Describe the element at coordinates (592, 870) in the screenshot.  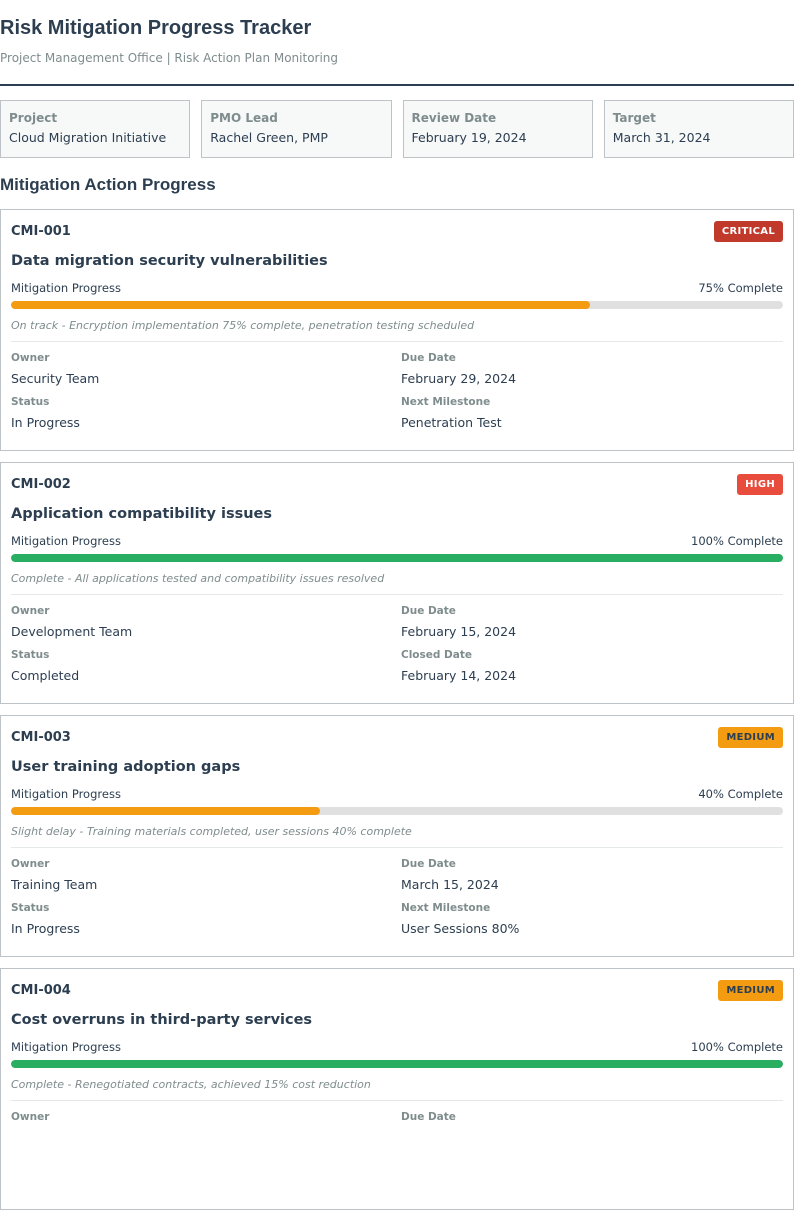
I see `field: Due Date March 15, 2024` at that location.